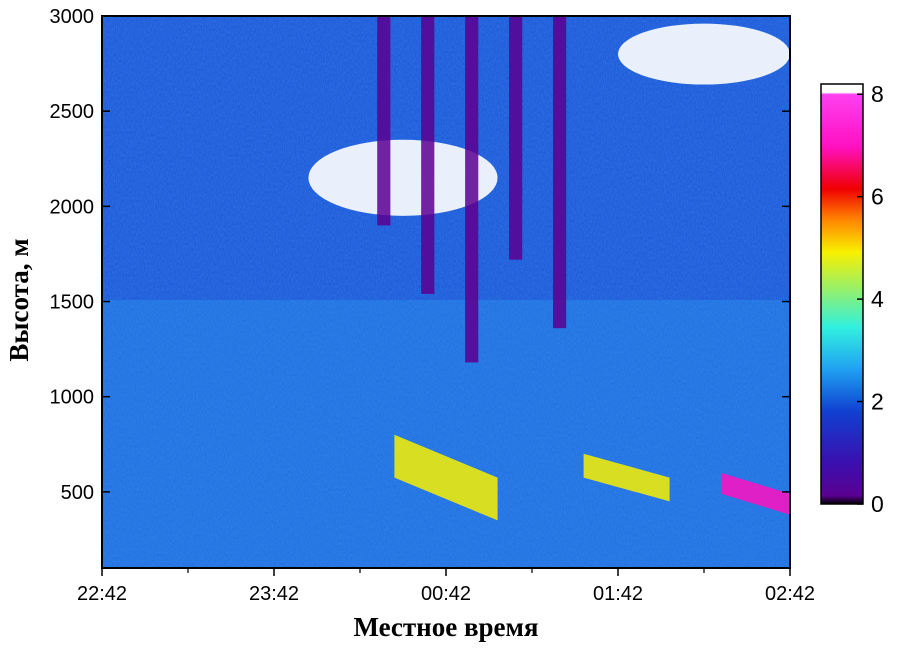 The width and height of the screenshot is (900, 654). What do you see at coordinates (618, 594) in the screenshot?
I see `x-tick-label: 01:42` at bounding box center [618, 594].